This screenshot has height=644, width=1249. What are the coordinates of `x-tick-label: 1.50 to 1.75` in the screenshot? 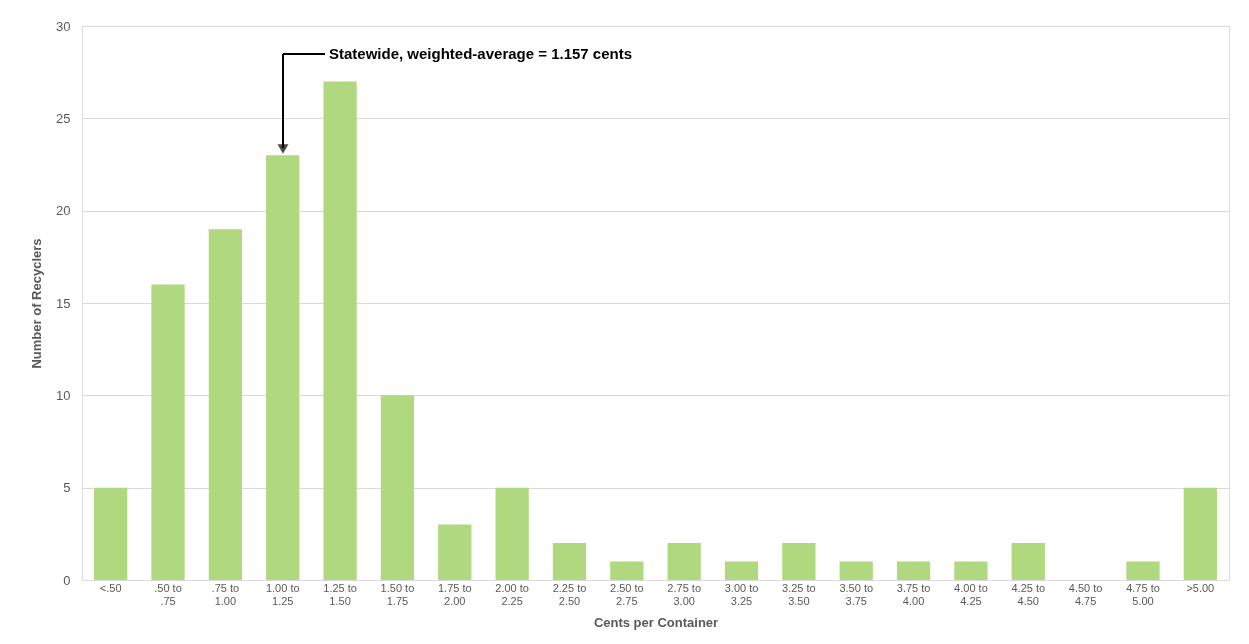 It's located at (397, 594).